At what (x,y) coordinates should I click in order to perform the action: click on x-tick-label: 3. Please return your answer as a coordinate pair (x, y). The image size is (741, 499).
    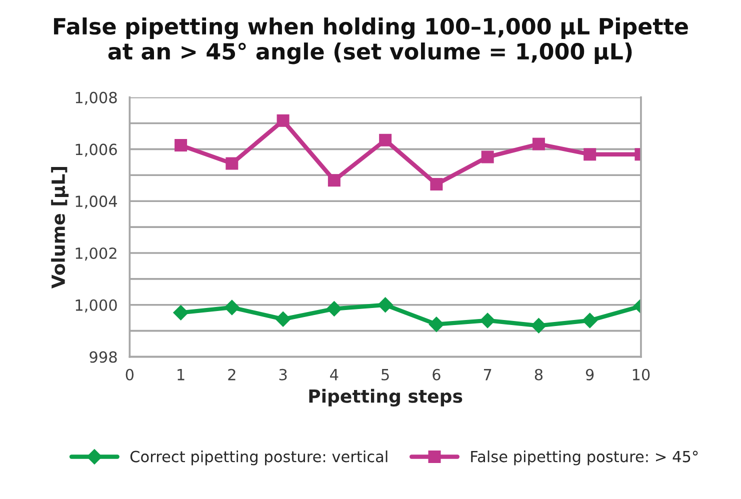
    Looking at the image, I should click on (283, 374).